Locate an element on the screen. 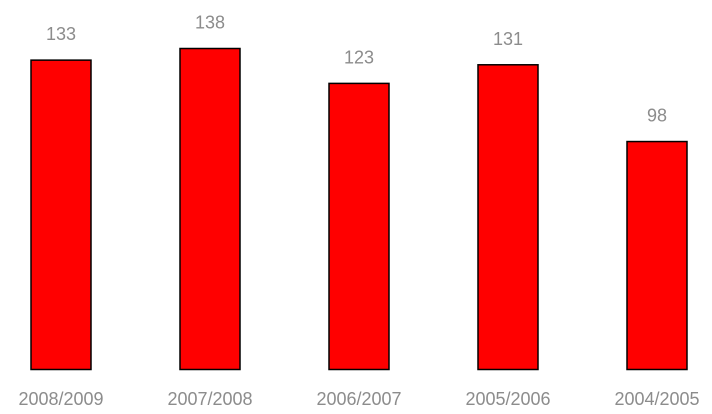  category-label: 2007/2008 is located at coordinates (209, 399).